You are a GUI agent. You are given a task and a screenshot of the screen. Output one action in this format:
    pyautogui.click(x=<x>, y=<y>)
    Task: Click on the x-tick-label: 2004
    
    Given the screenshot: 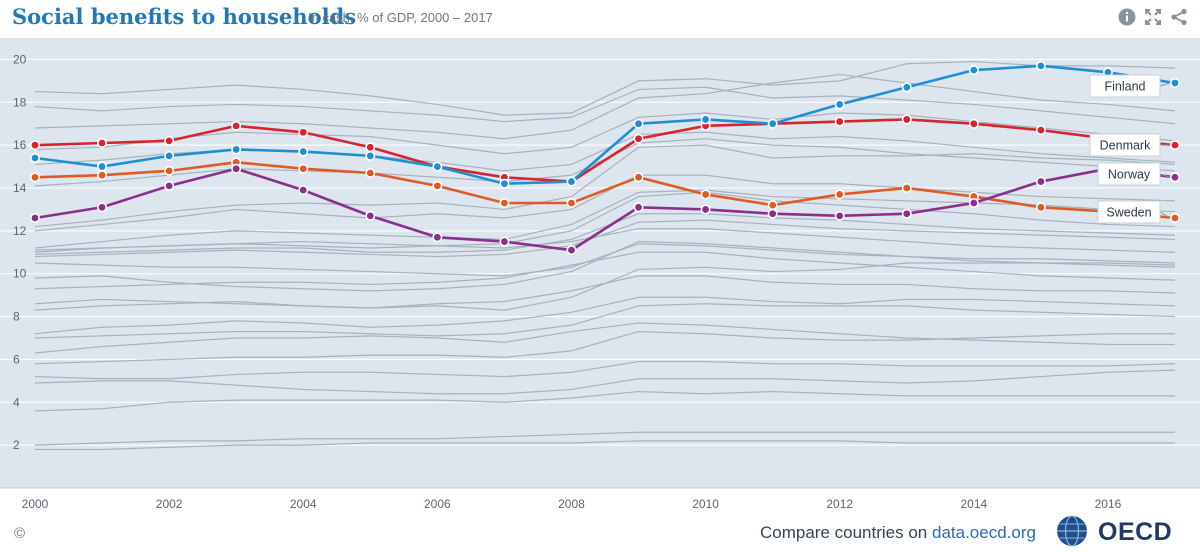 What is the action you would take?
    pyautogui.click(x=303, y=504)
    